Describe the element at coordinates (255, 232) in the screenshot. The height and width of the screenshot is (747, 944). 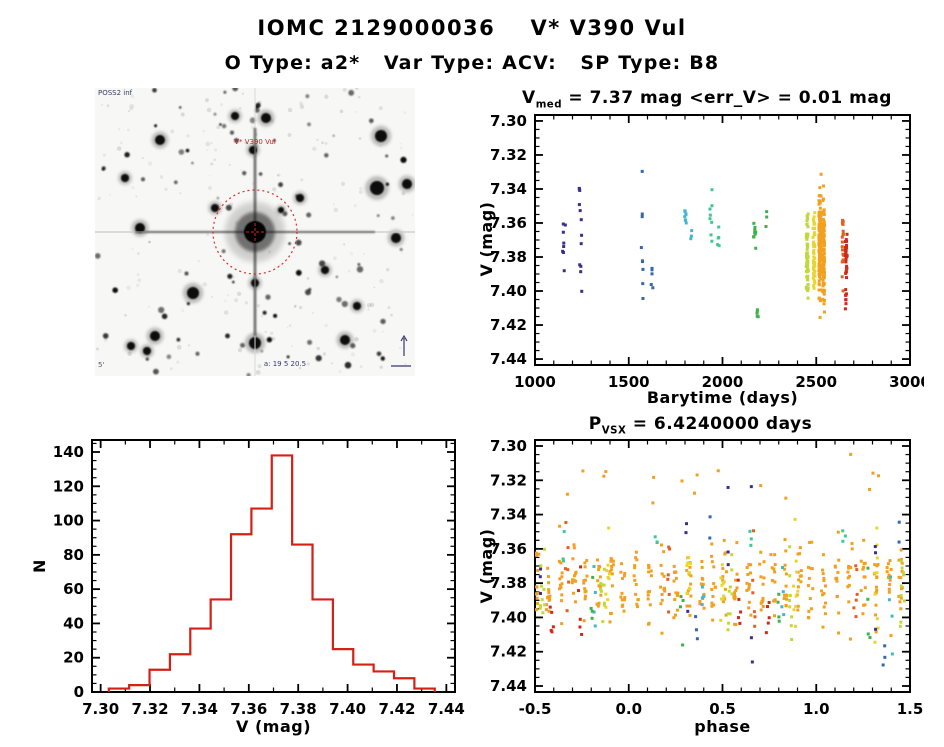
I see `photometry-aperture-circle` at that location.